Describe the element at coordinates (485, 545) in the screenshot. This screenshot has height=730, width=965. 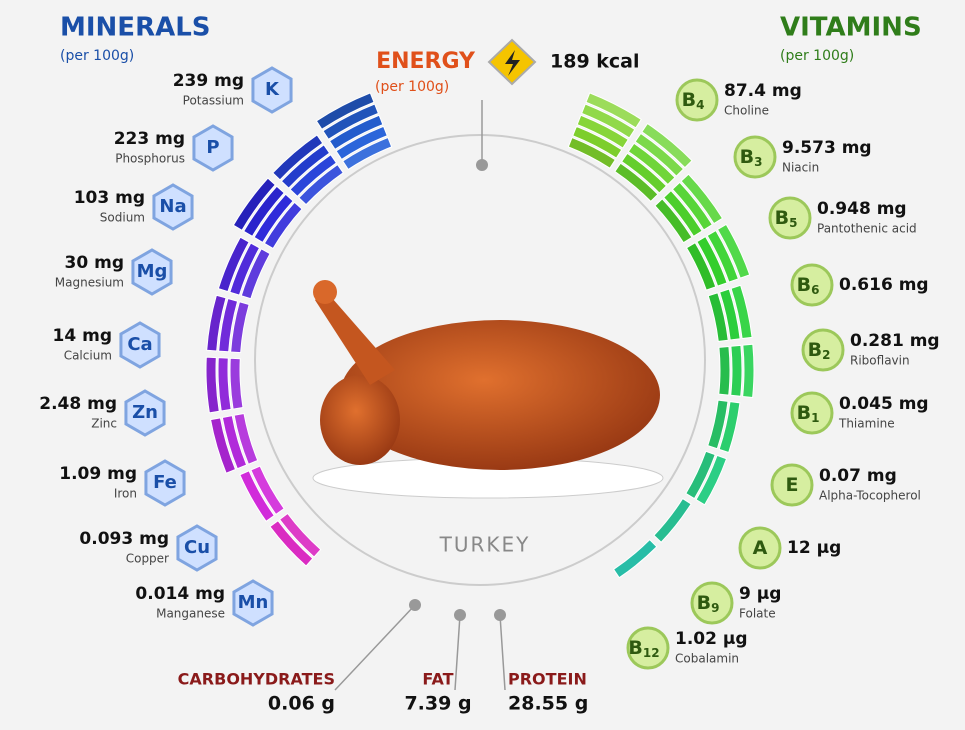
I see `product-name: TURKEY` at that location.